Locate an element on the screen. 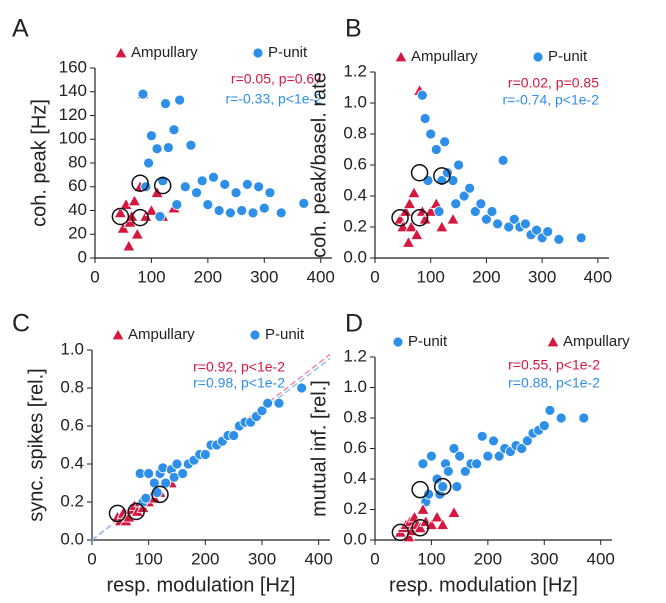 The width and height of the screenshot is (666, 603). y-tick-label: 100 is located at coordinates (73, 138).